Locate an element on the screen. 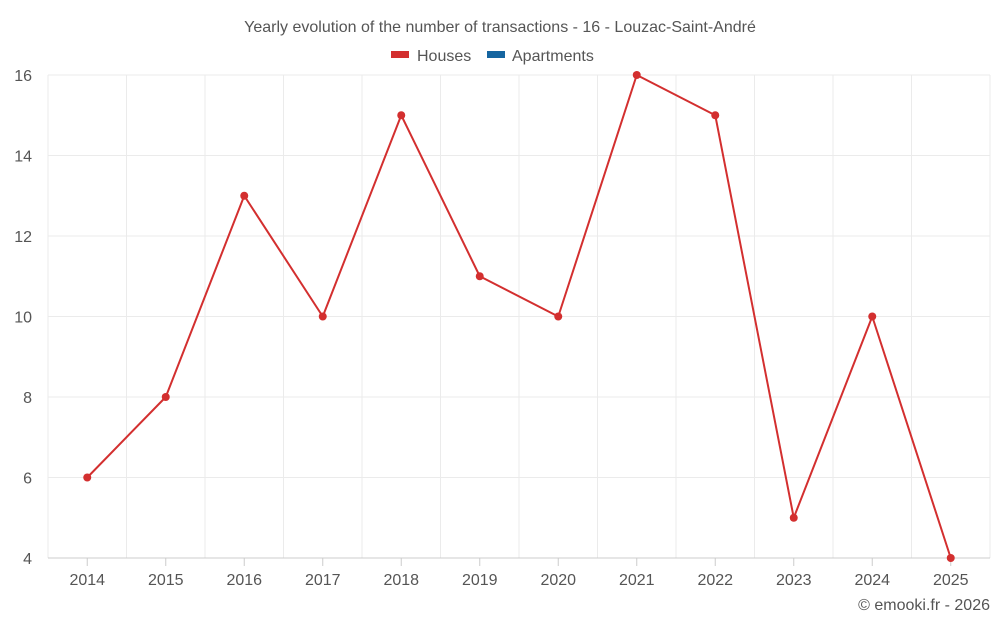 The image size is (1000, 625). legend: Houses Apartments is located at coordinates (492, 56).